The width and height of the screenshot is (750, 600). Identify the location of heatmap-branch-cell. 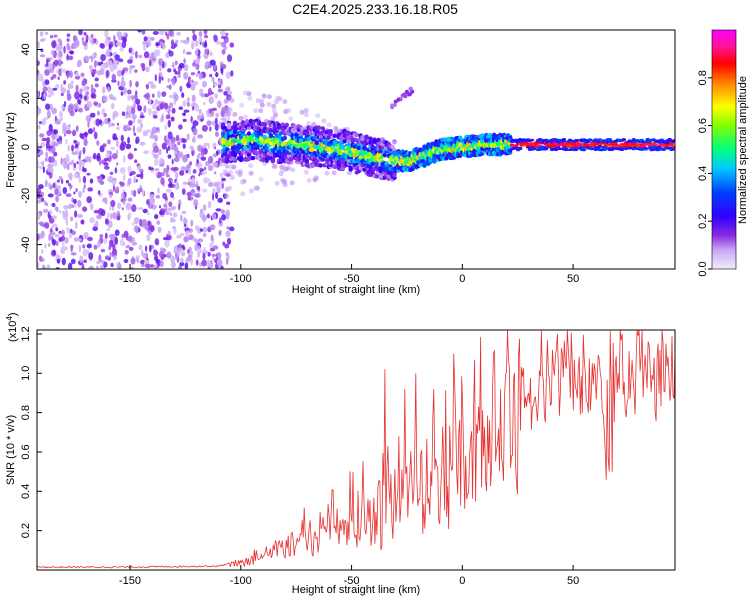
(409, 94).